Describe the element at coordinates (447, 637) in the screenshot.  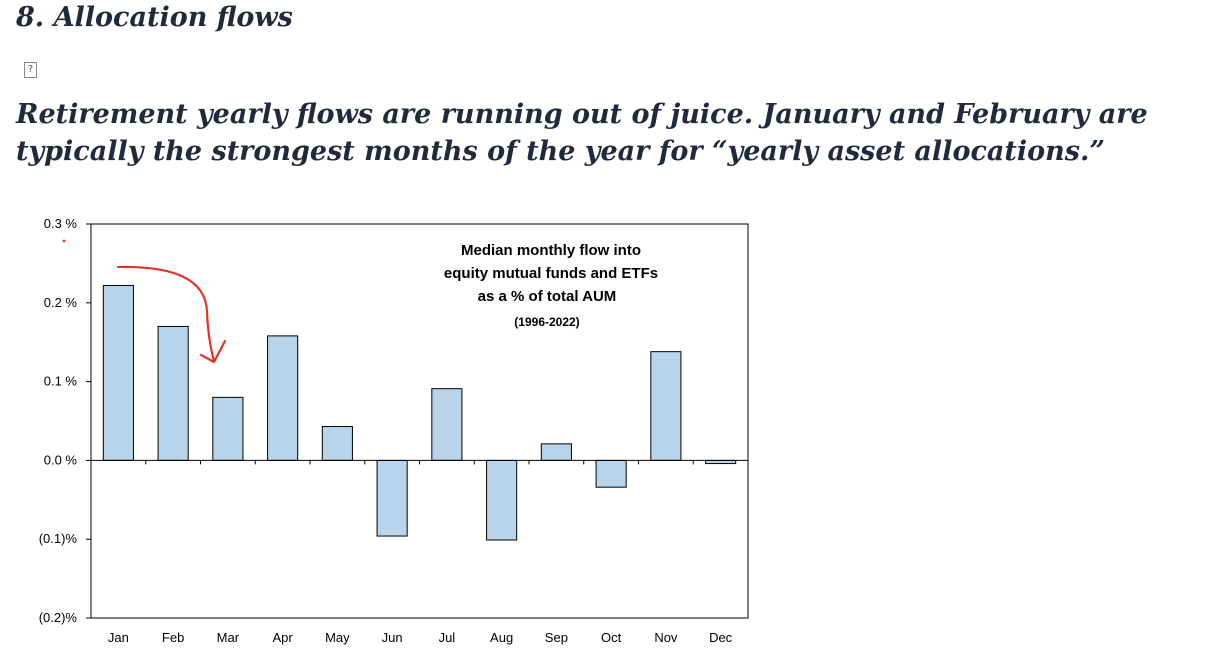
I see `x-tick-label: Jul` at that location.